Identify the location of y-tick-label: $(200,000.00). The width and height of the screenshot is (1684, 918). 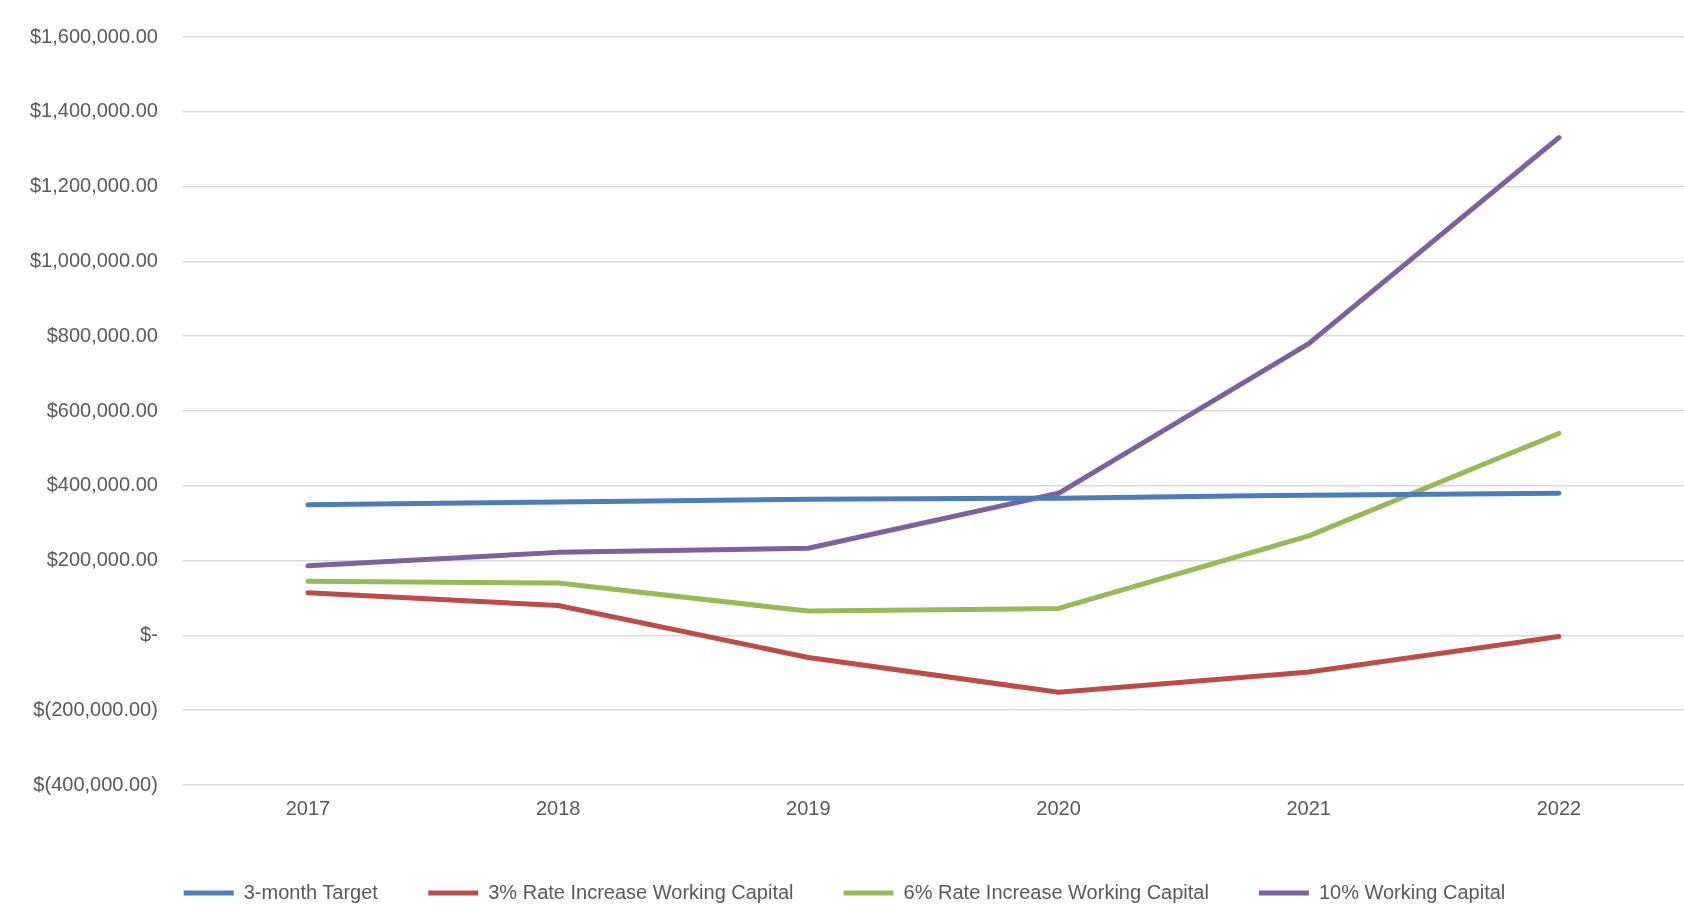
(95, 708).